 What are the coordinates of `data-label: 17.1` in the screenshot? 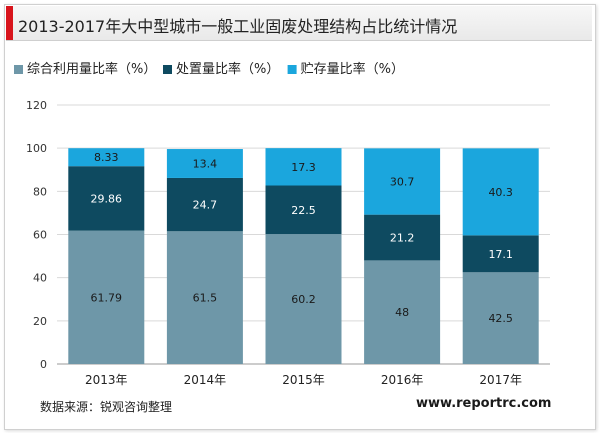 It's located at (500, 254).